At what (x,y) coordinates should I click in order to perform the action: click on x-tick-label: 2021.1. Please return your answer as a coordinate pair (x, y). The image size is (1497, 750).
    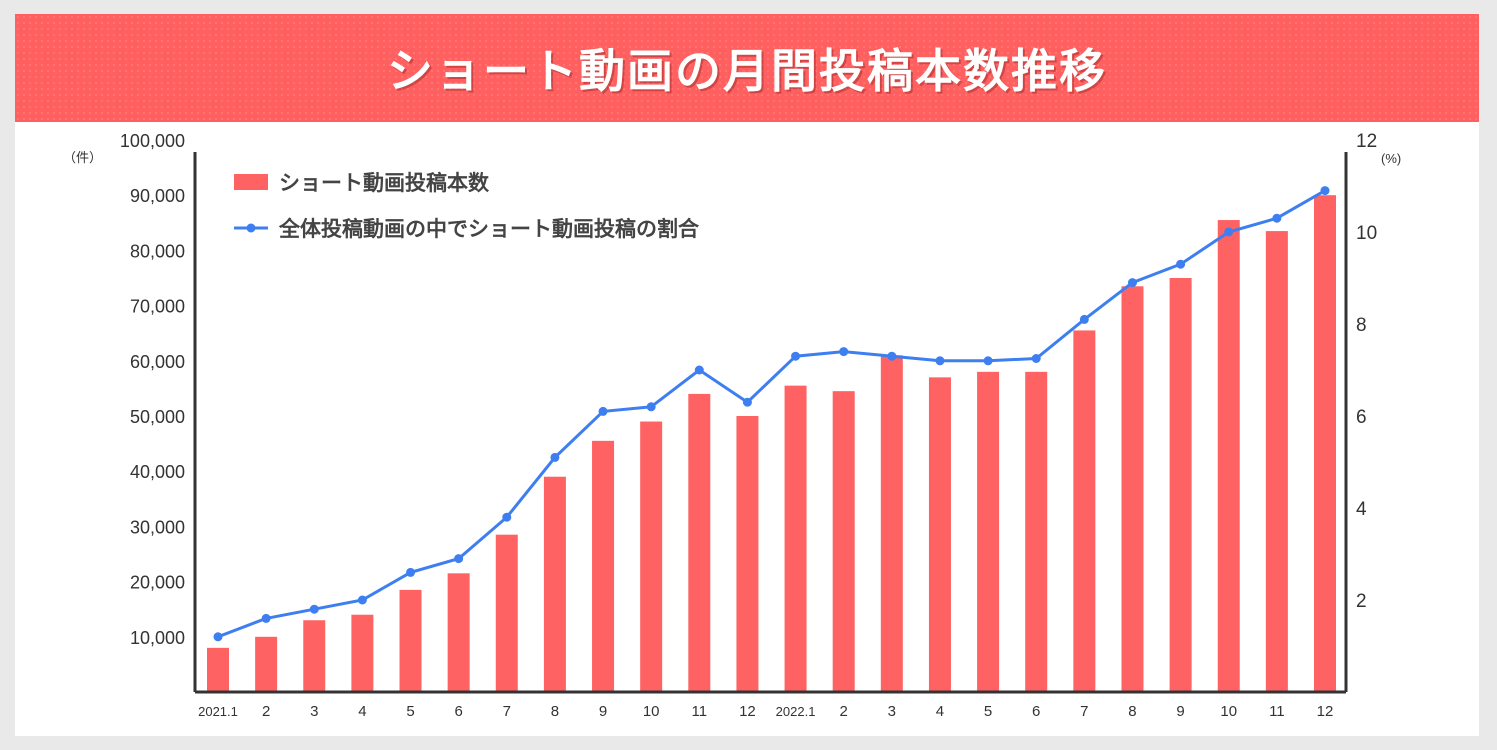
    Looking at the image, I should click on (218, 711).